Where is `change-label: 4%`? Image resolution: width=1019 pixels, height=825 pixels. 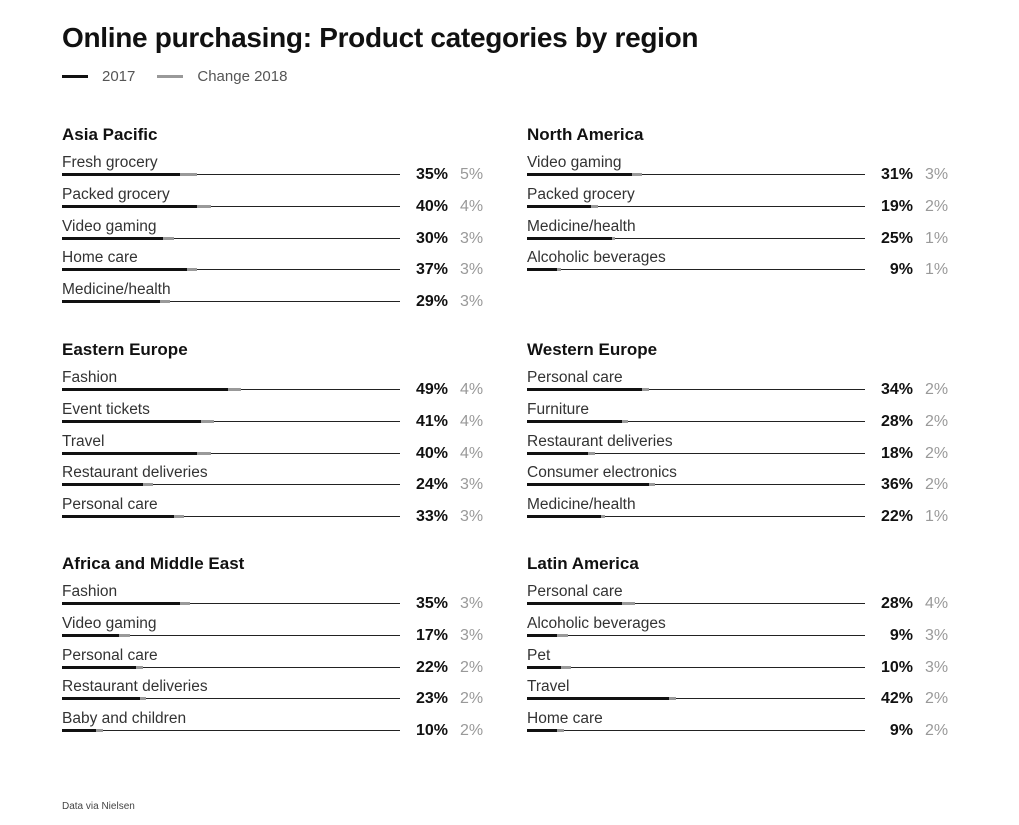
change-label: 4% is located at coordinates (472, 421).